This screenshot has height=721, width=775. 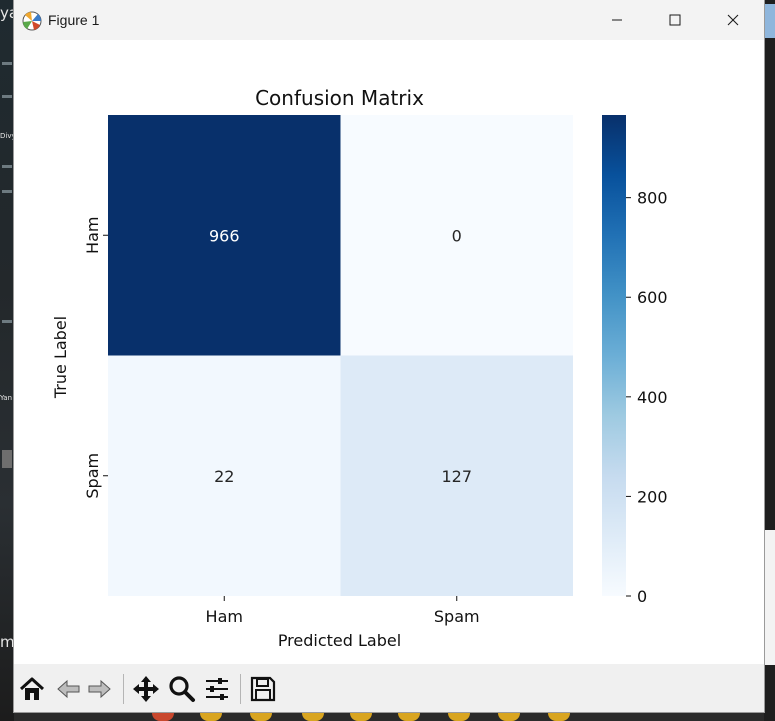 I want to click on configure-subplots-button, so click(x=217, y=689).